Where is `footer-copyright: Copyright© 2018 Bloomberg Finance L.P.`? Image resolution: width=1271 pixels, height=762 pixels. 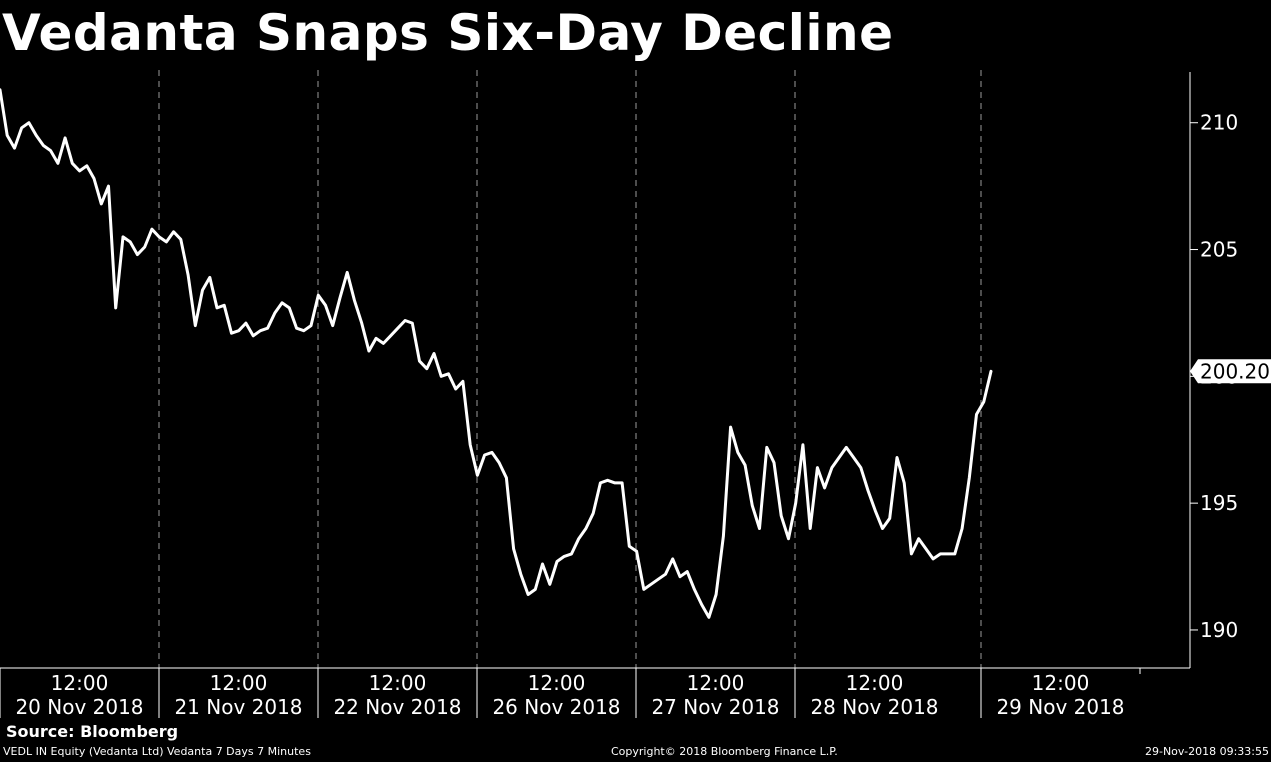
footer-copyright: Copyright© 2018 Bloomberg Finance L.P. is located at coordinates (724, 751).